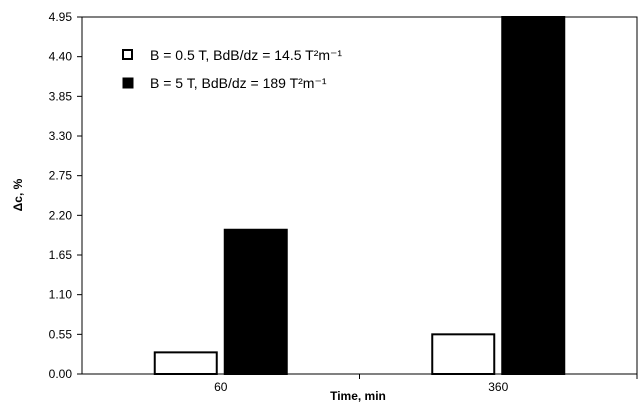  Describe the element at coordinates (61, 96) in the screenshot. I see `y-tick-label: 3.85` at that location.